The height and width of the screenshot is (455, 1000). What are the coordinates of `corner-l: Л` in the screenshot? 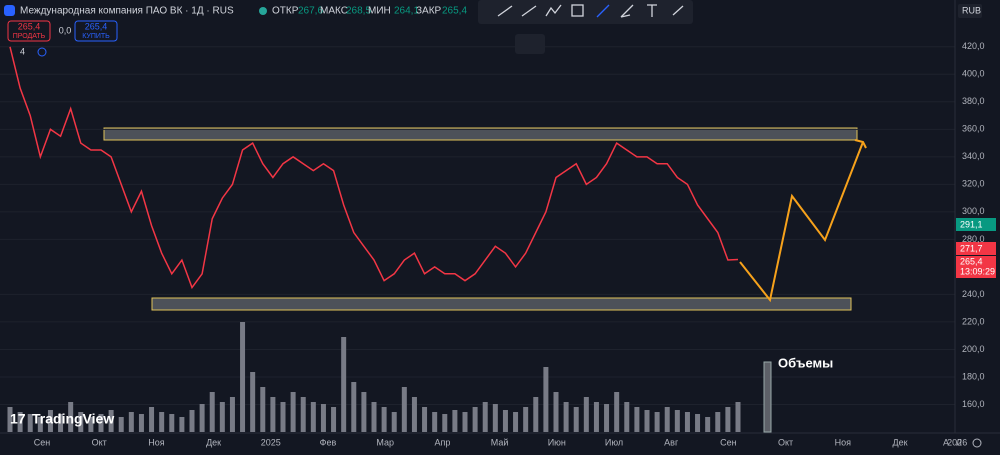 It's located at (959, 442).